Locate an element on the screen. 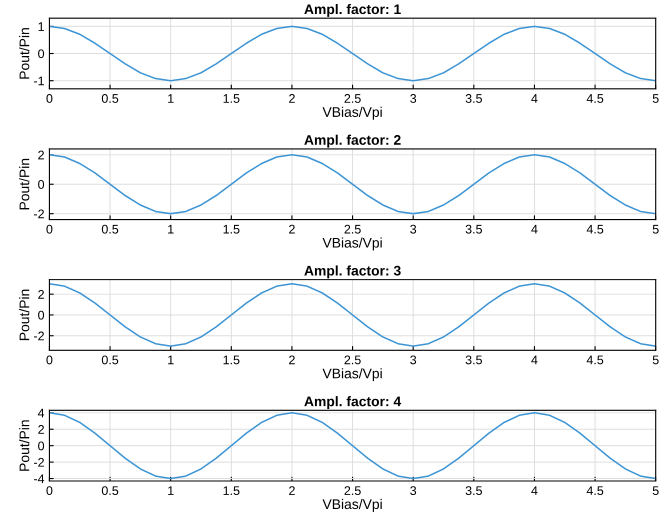 This screenshot has height=520, width=659. y-tick-label: 4 is located at coordinates (41, 413).